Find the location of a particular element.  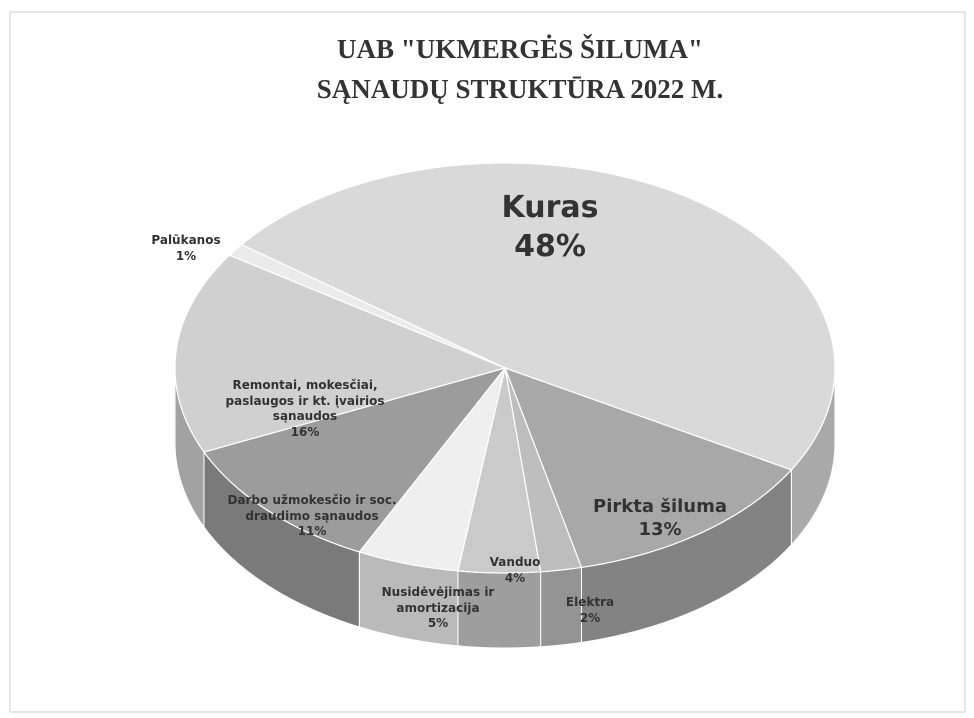

value-label: 2% is located at coordinates (590, 617).